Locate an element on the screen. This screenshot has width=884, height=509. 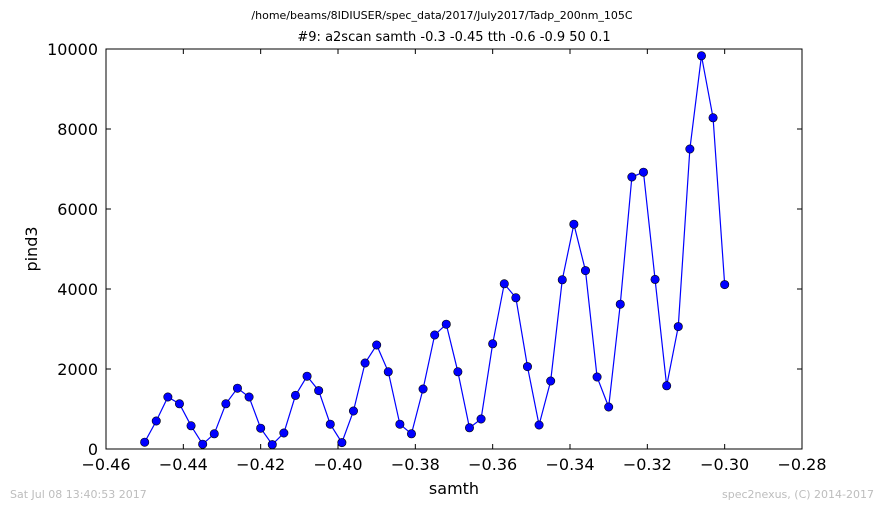
x-tick-label: −0.42 is located at coordinates (260, 464).